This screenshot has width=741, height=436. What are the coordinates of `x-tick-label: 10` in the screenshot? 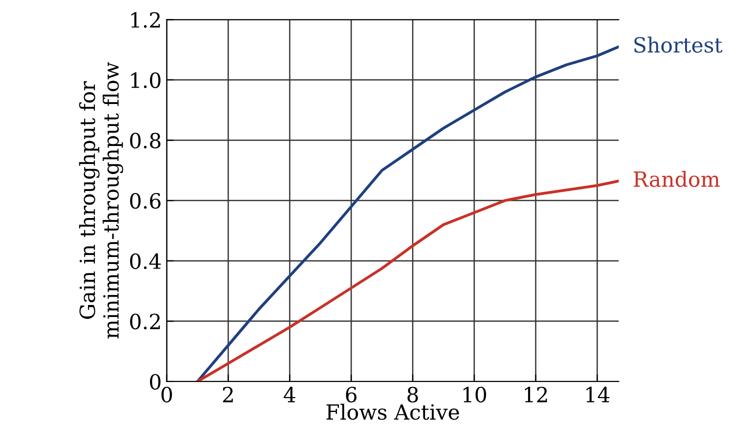 It's located at (475, 394).